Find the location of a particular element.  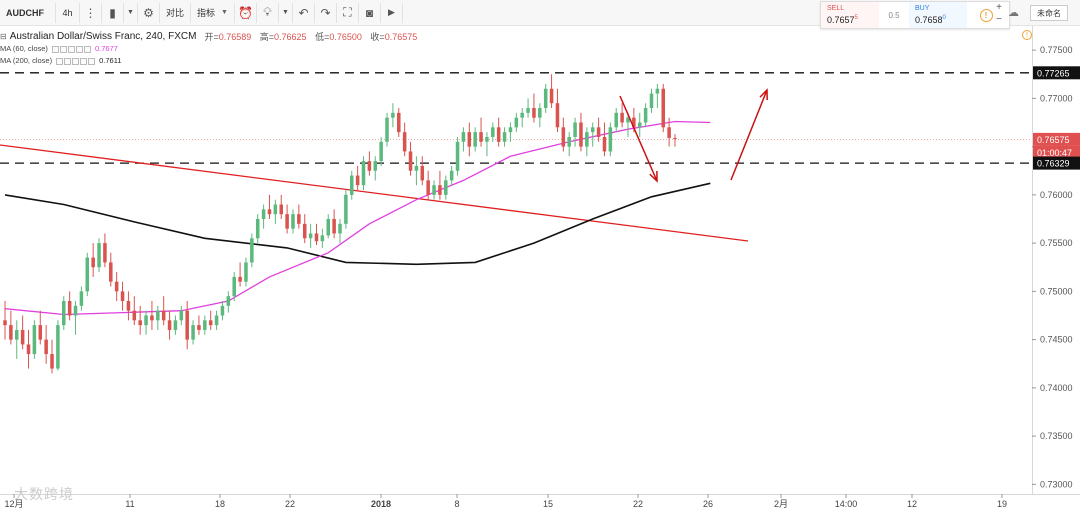

ma200-controls is located at coordinates (76, 61).